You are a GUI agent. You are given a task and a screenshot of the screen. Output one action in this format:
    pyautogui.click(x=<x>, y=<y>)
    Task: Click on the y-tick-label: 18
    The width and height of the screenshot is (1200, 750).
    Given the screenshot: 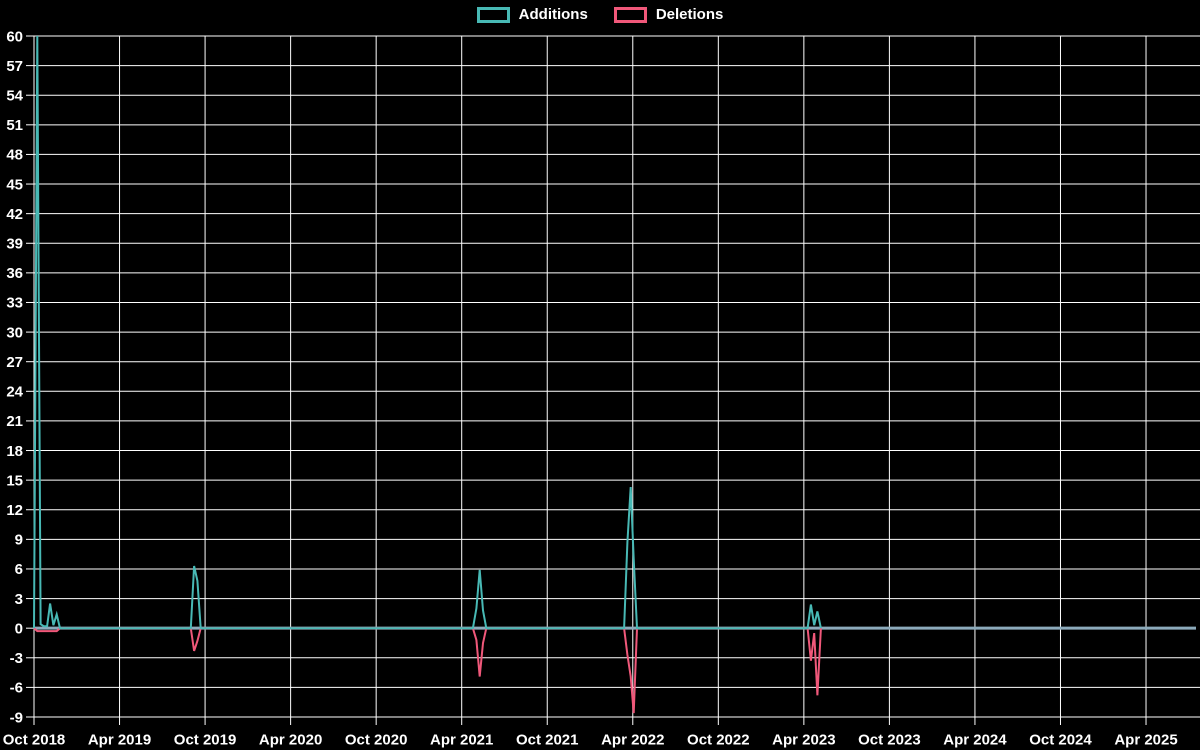 What is the action you would take?
    pyautogui.click(x=14, y=451)
    